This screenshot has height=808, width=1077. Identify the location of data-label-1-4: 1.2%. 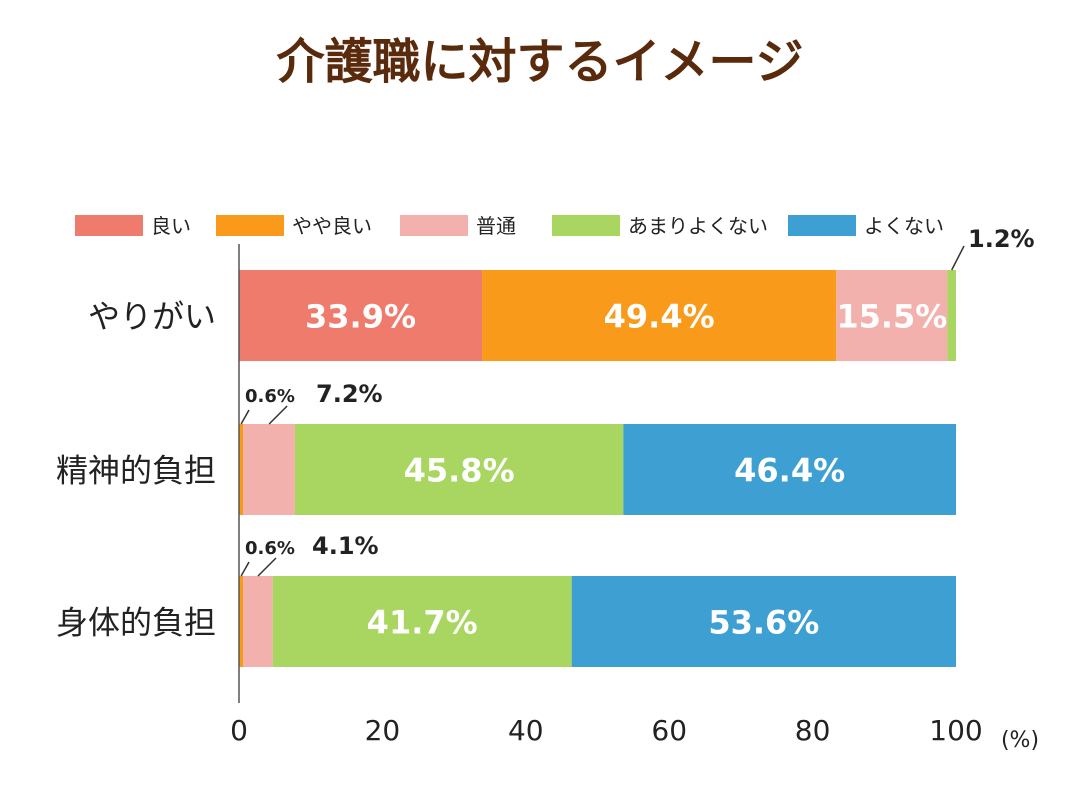
(1001, 239).